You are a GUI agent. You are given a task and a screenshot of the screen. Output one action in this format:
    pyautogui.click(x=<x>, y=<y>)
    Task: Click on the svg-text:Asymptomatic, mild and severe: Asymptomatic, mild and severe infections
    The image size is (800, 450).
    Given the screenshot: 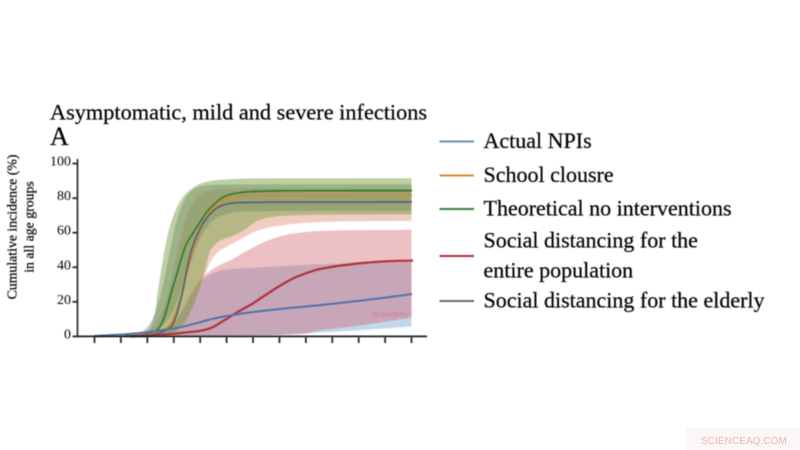 What is the action you would take?
    pyautogui.click(x=238, y=112)
    